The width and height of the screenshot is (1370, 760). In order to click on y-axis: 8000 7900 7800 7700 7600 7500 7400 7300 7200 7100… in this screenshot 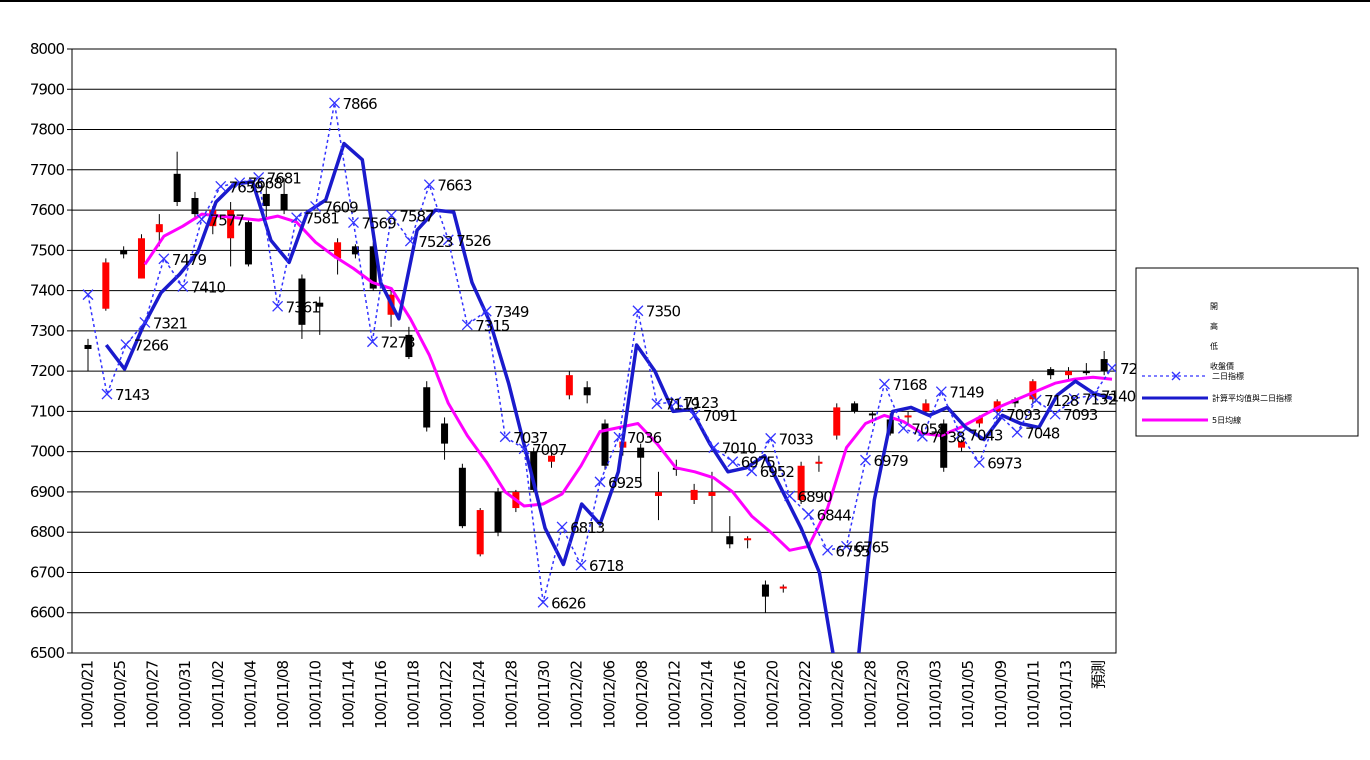, I will do `click(51, 351)`.